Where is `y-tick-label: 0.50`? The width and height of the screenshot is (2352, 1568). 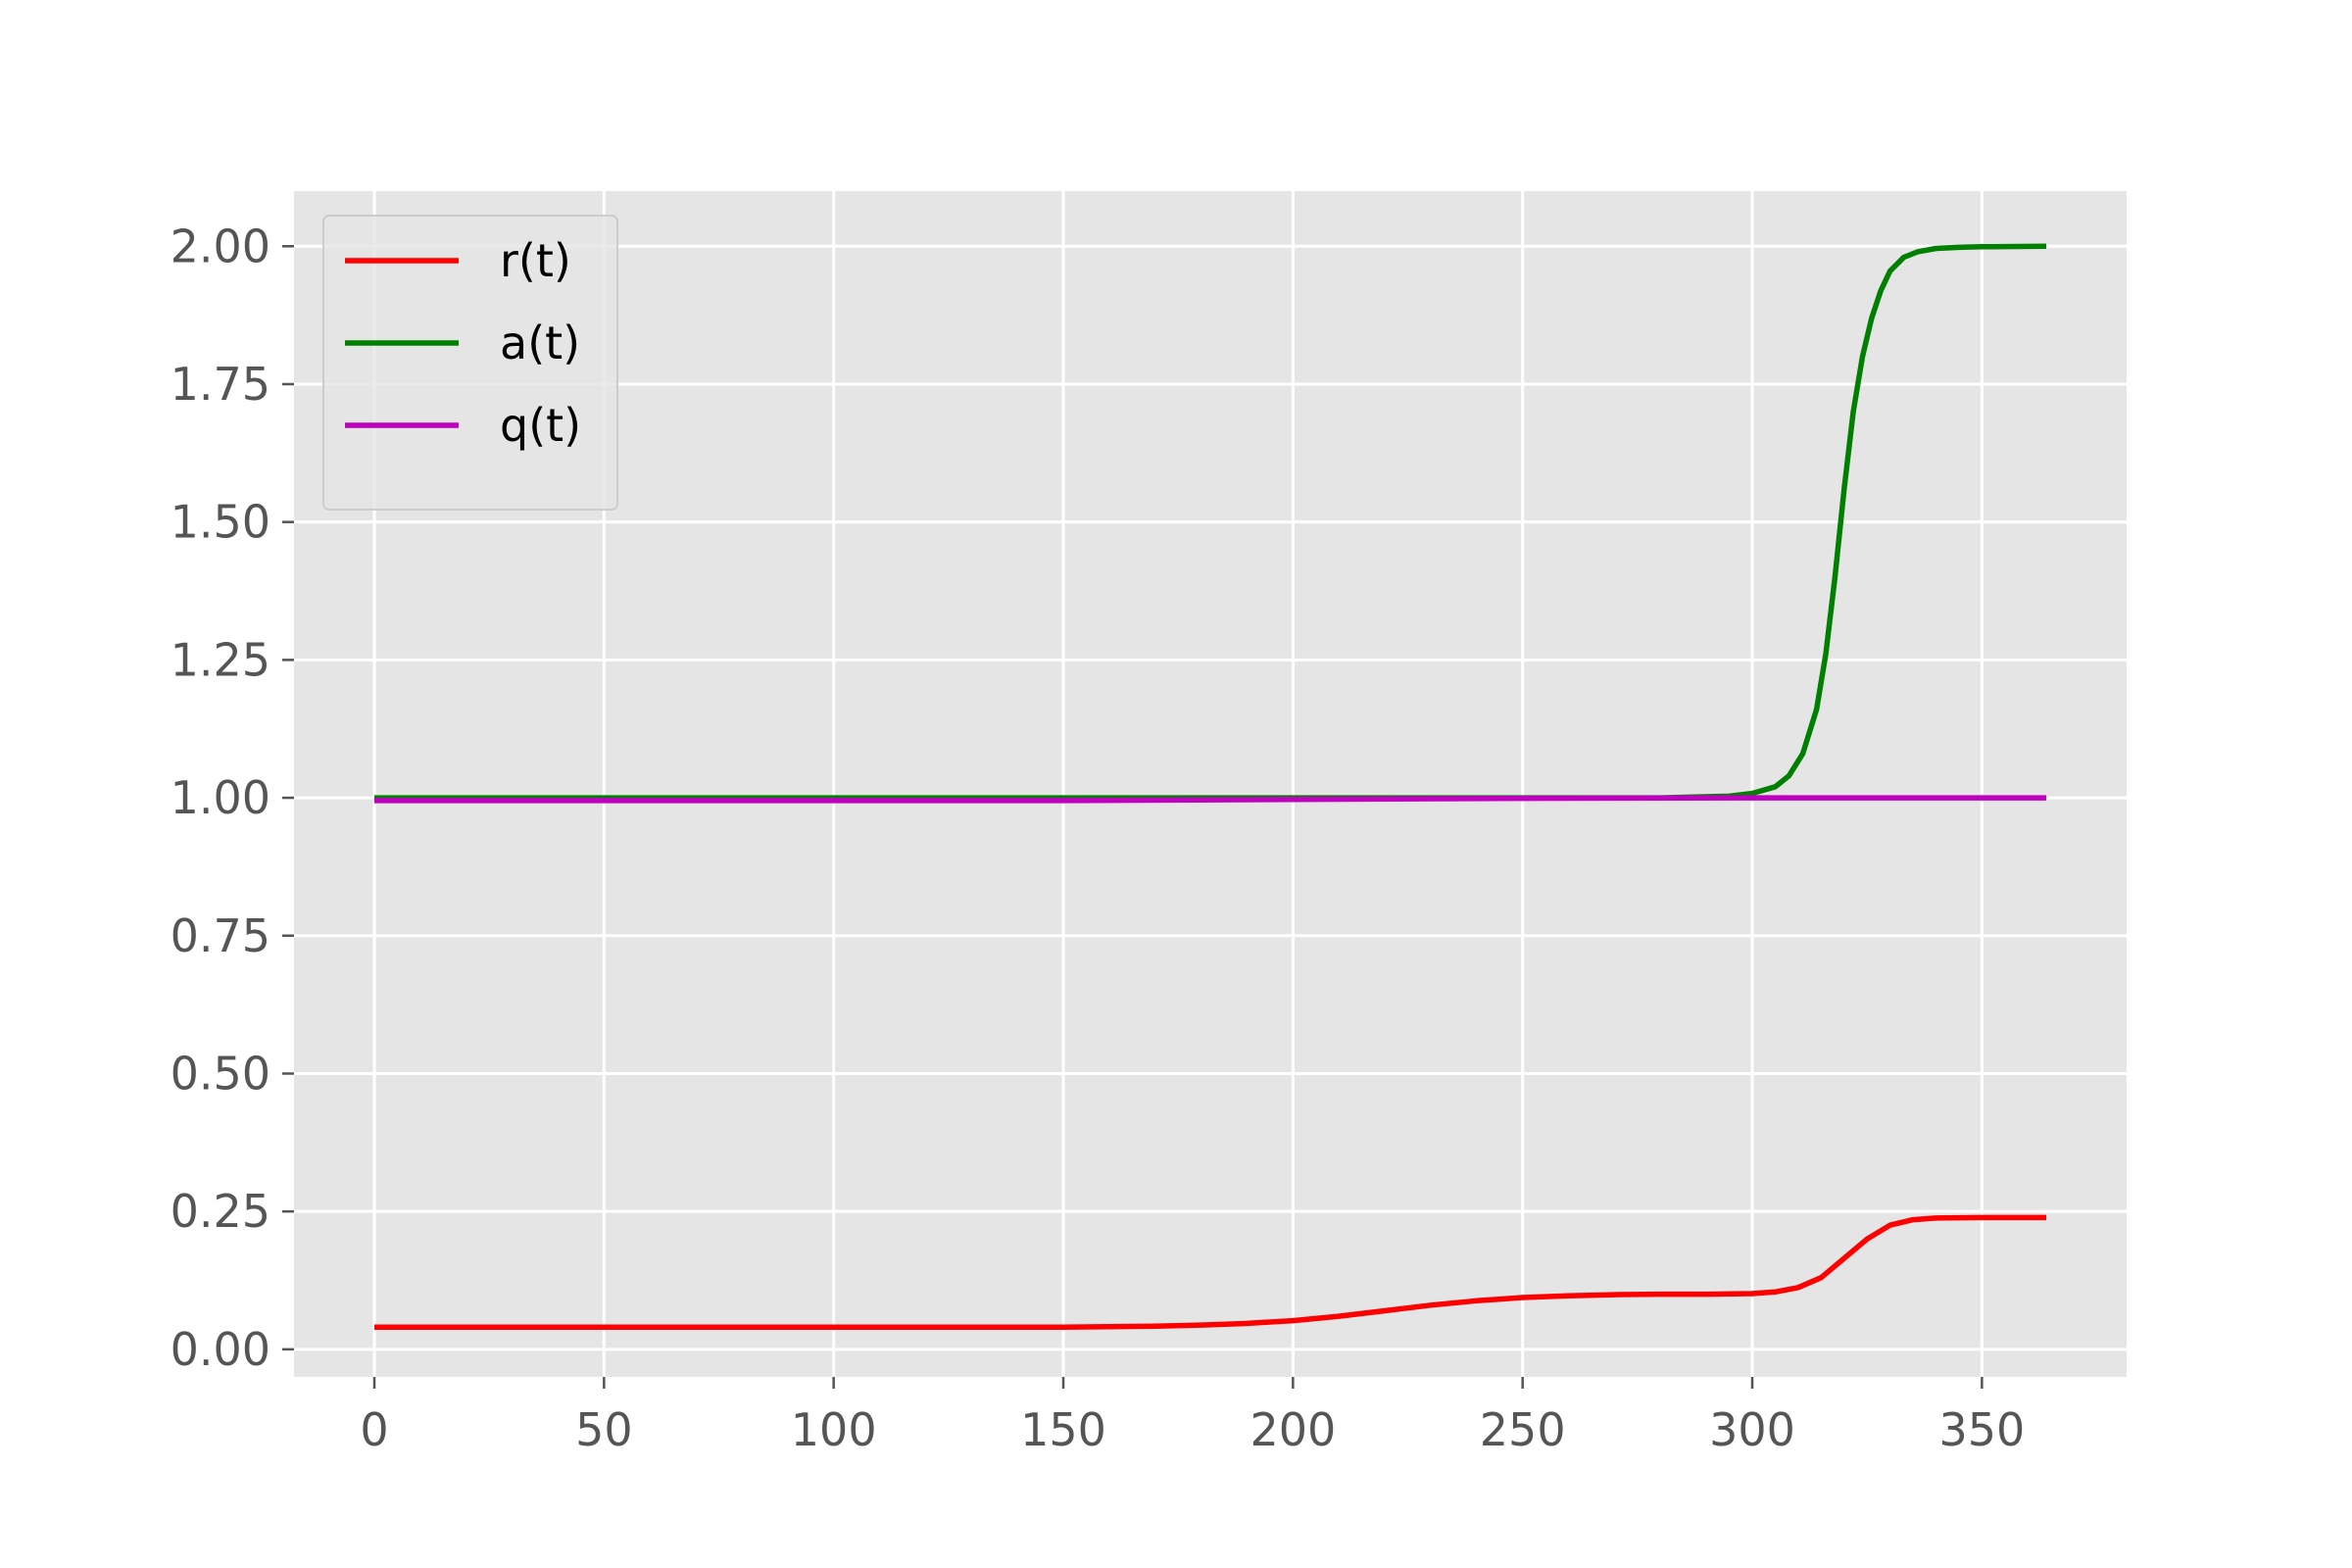 y-tick-label: 0.50 is located at coordinates (220, 1073).